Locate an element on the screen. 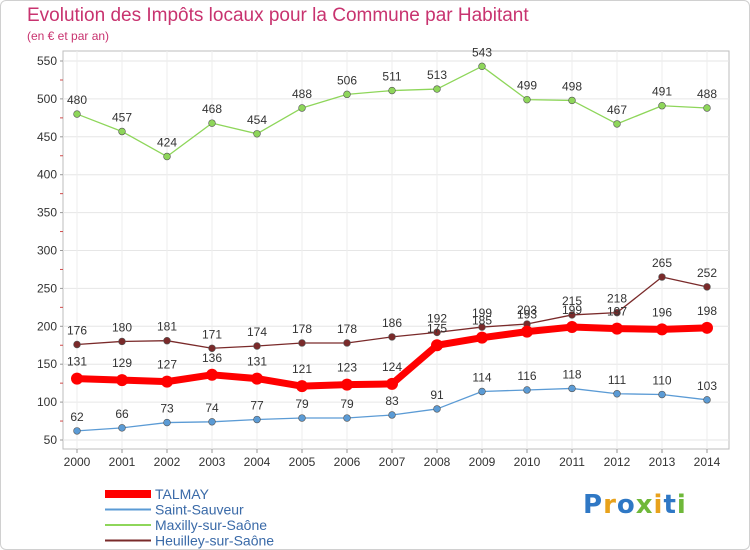  x-tick-label: 2008 is located at coordinates (437, 462).